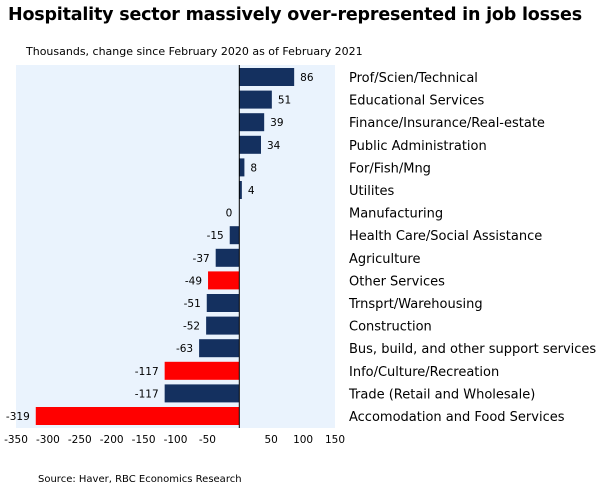 The image size is (605, 493). Describe the element at coordinates (284, 101) in the screenshot. I see `bar-value-label: 51` at that location.